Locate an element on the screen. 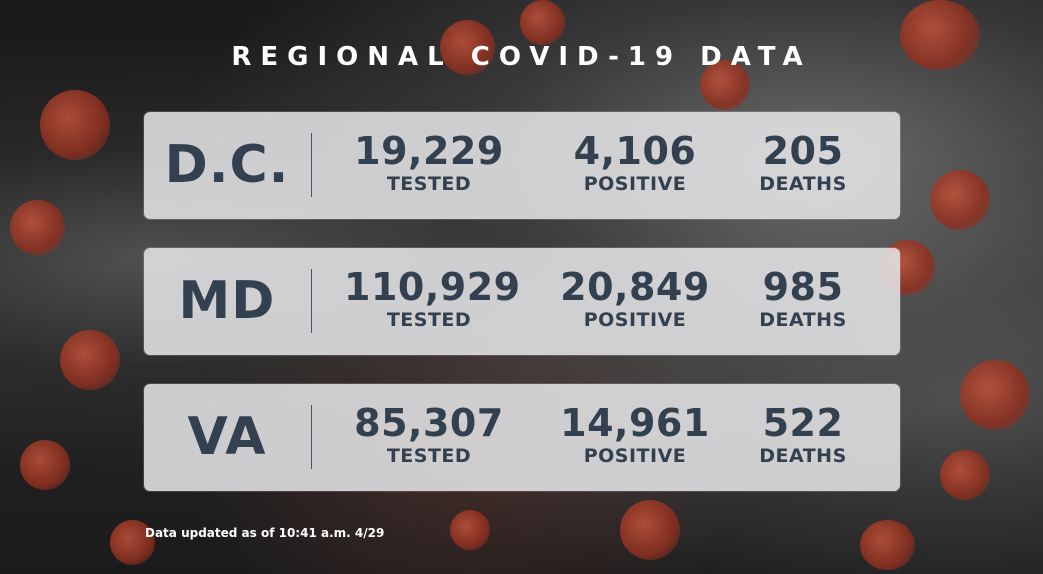  stat-positive: 4,106 POSITIVE is located at coordinates (635, 163).